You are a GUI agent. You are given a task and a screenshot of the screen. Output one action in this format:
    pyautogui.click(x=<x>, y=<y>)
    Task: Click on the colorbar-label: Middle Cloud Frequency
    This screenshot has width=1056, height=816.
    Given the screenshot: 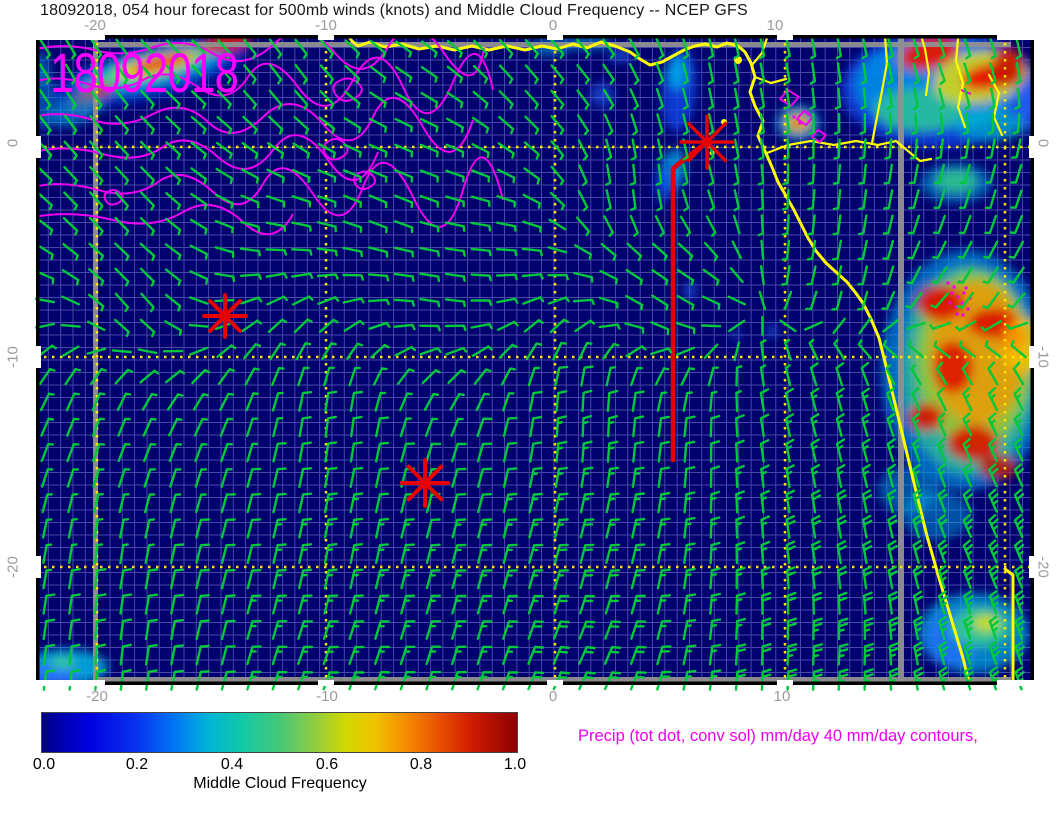 What is the action you would take?
    pyautogui.click(x=280, y=783)
    